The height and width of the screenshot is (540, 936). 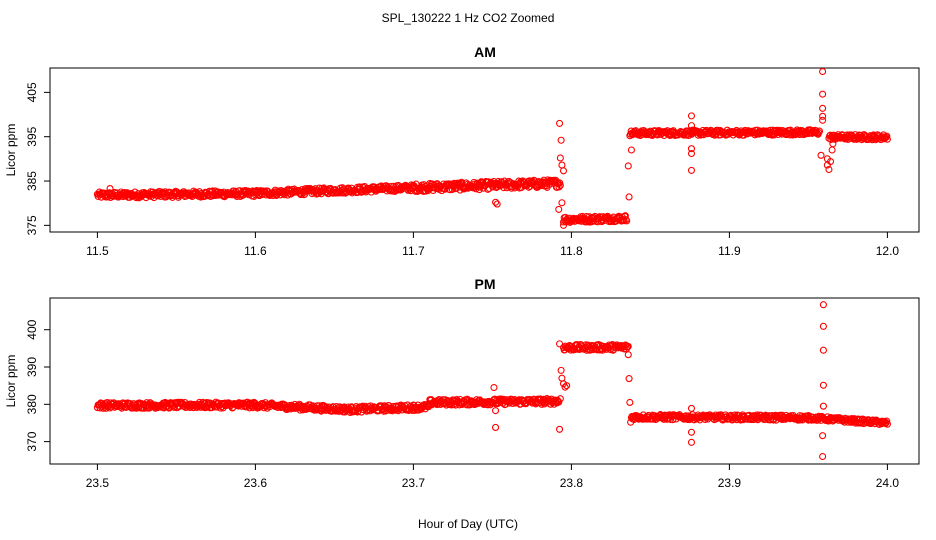 What do you see at coordinates (11, 150) in the screenshot?
I see `y-axis-label-am: Licor ppm` at bounding box center [11, 150].